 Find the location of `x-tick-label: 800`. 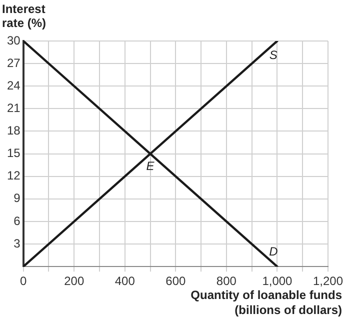

x-tick-label: 800 is located at coordinates (226, 281).